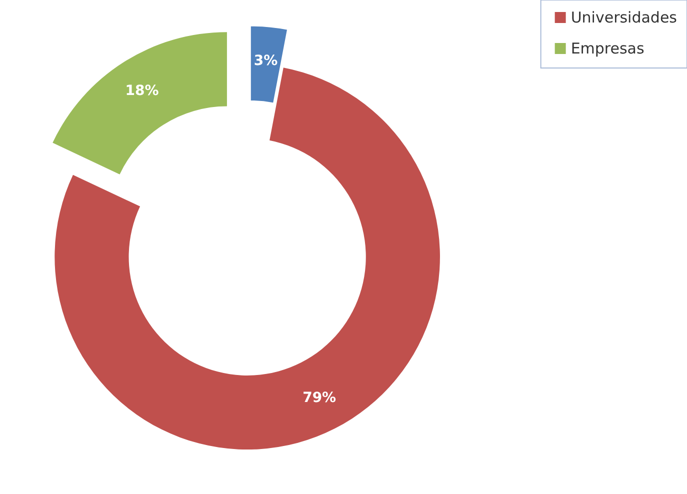  What do you see at coordinates (142, 90) in the screenshot?
I see `data-label: 18%` at bounding box center [142, 90].